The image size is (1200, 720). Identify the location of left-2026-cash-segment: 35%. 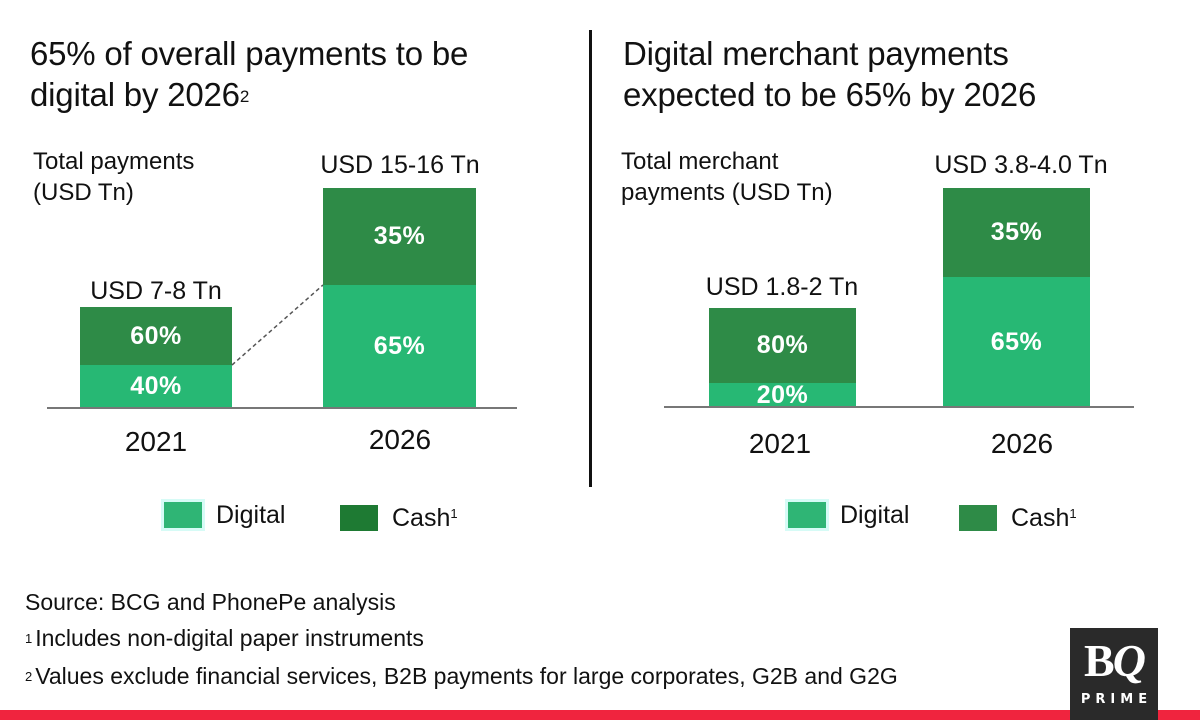
(399, 236).